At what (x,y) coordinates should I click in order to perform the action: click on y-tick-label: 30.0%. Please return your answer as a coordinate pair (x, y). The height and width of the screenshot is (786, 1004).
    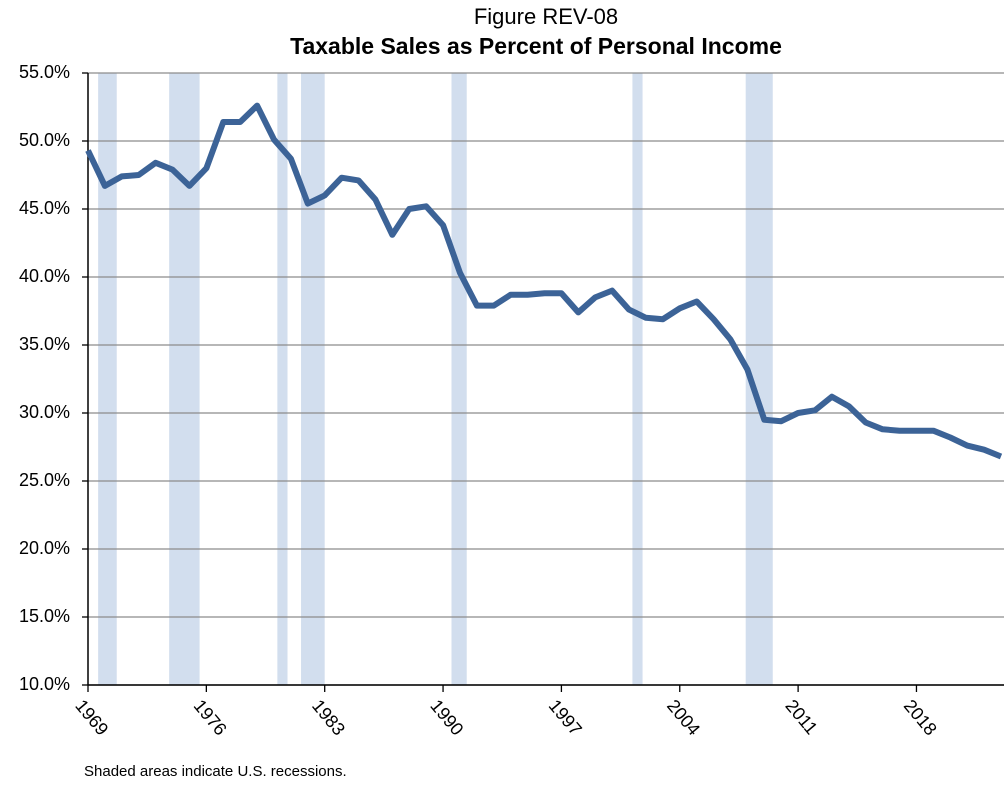
    Looking at the image, I should click on (44, 412).